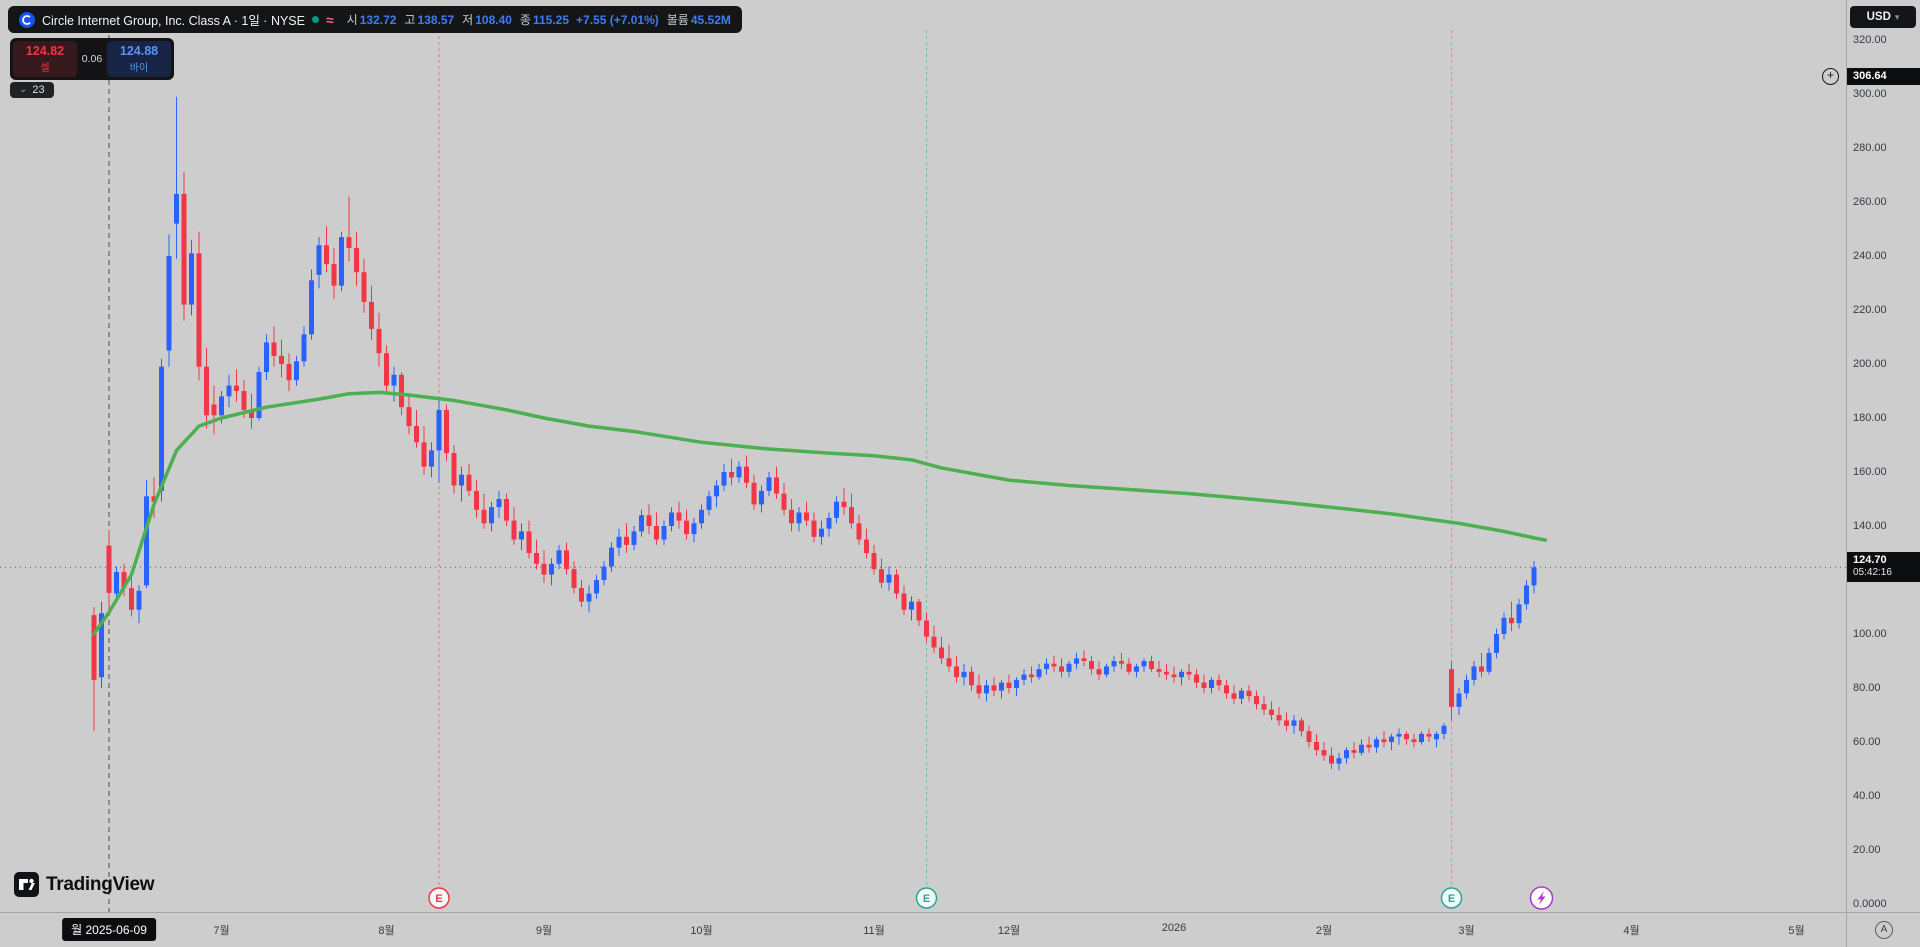  I want to click on price-tick-label: 320.00, so click(1870, 40).